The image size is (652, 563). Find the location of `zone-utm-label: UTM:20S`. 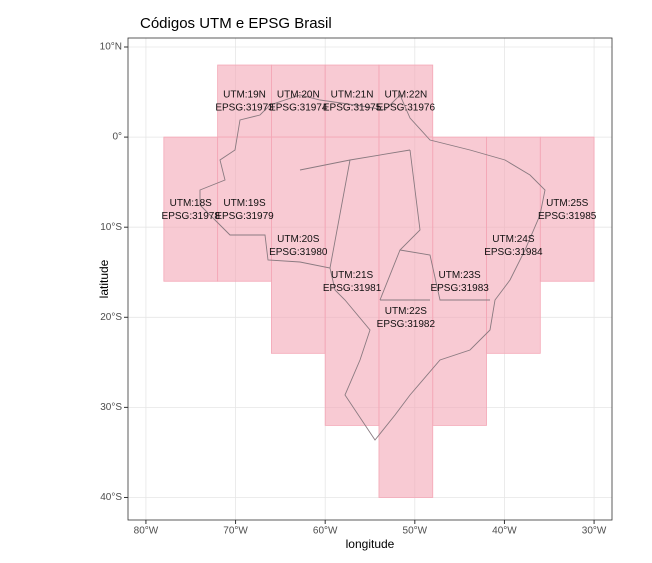

zone-utm-label: UTM:20S is located at coordinates (298, 239).